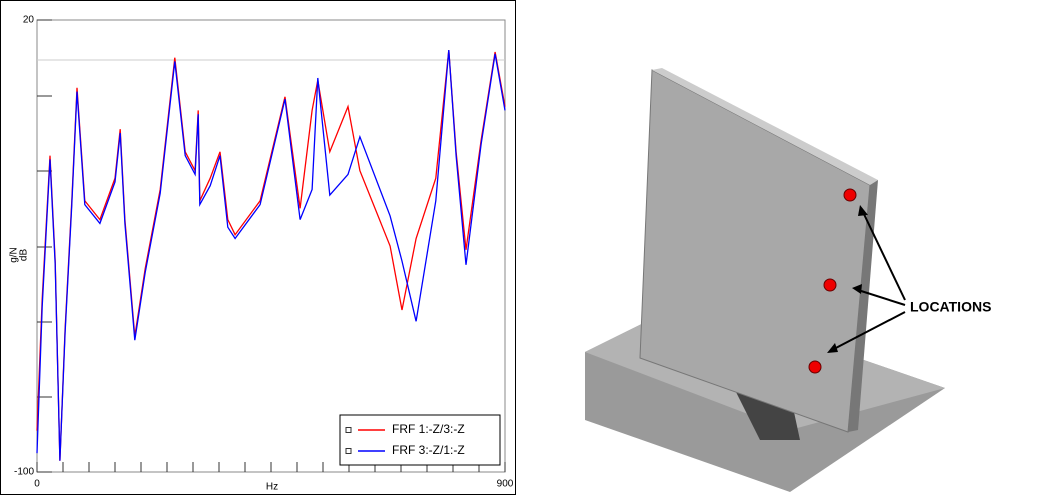 The image size is (1042, 501). I want to click on y-tick-label: 20, so click(29, 20).